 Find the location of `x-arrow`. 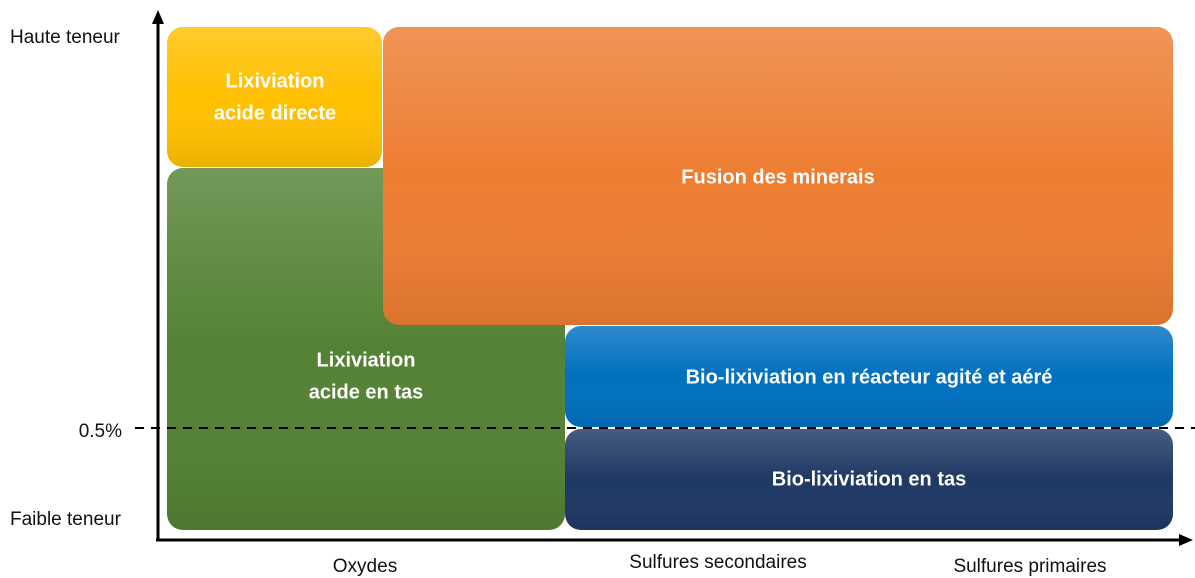

x-arrow is located at coordinates (1186, 540).